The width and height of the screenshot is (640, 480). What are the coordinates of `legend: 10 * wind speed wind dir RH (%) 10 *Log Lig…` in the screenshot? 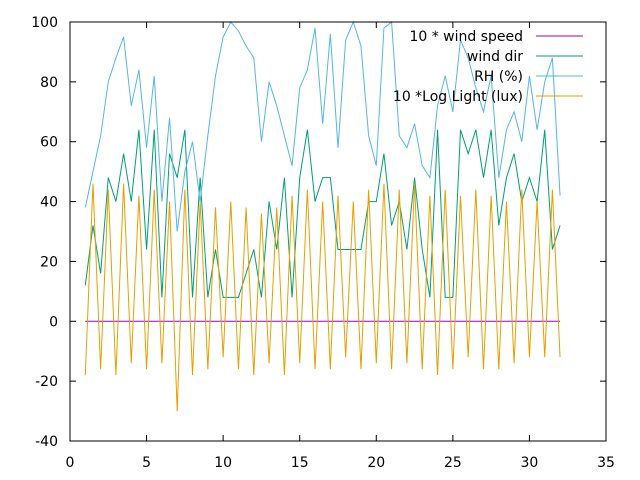 It's located at (488, 67).